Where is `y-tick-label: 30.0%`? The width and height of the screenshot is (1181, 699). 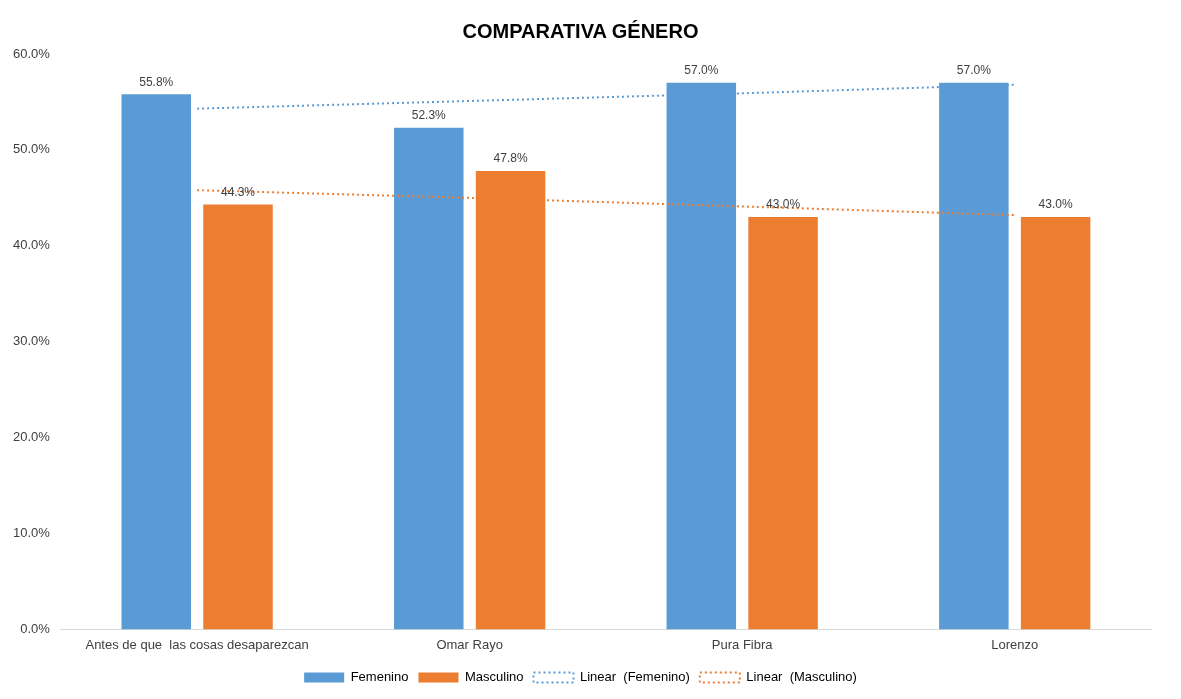 y-tick-label: 30.0% is located at coordinates (31, 341).